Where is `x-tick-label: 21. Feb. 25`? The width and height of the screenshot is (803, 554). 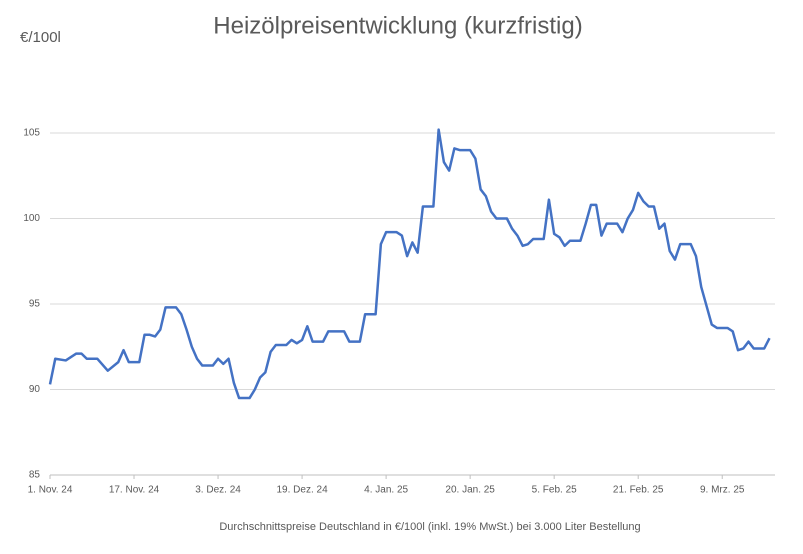
x-tick-label: 21. Feb. 25 is located at coordinates (638, 490).